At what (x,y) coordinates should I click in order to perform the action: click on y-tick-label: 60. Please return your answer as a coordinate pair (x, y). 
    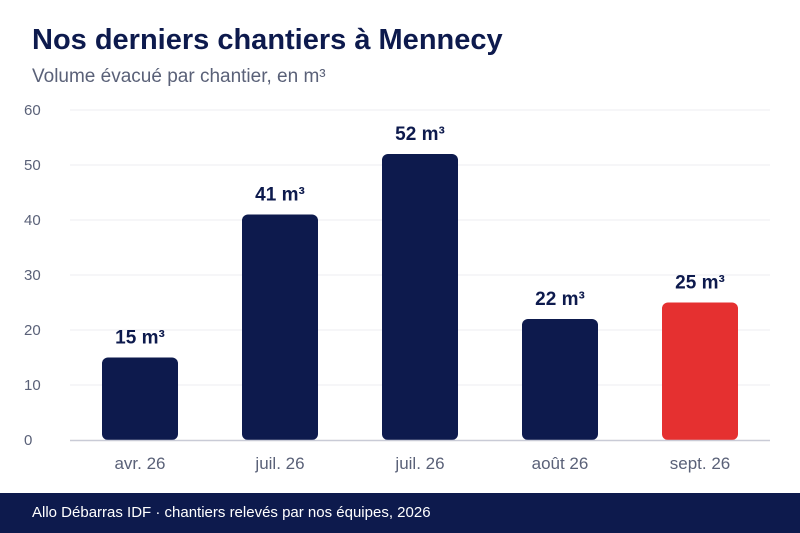
    Looking at the image, I should click on (32, 110).